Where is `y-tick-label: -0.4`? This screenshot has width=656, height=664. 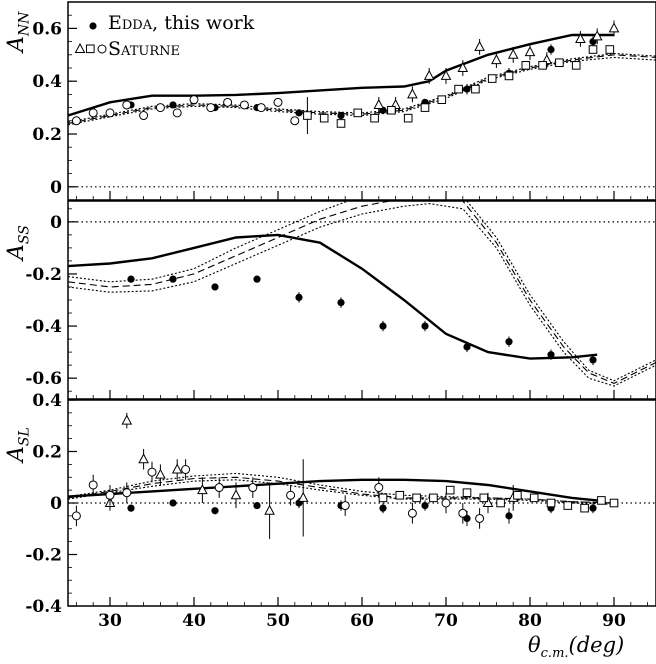 y-tick-label: -0.4 is located at coordinates (43, 607).